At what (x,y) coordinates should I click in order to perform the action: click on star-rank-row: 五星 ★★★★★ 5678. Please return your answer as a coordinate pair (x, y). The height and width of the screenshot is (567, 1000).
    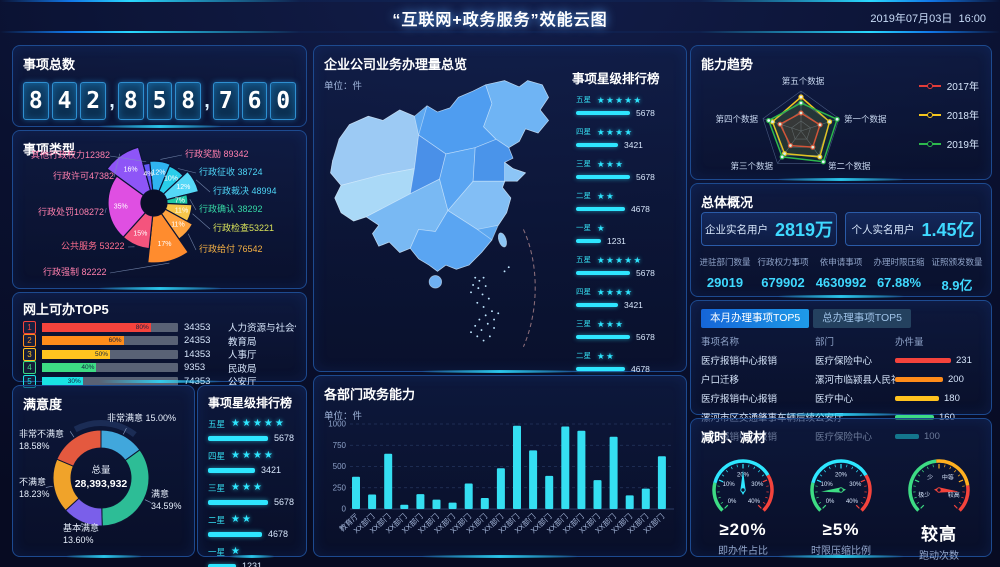
    Looking at the image, I should click on (626, 266).